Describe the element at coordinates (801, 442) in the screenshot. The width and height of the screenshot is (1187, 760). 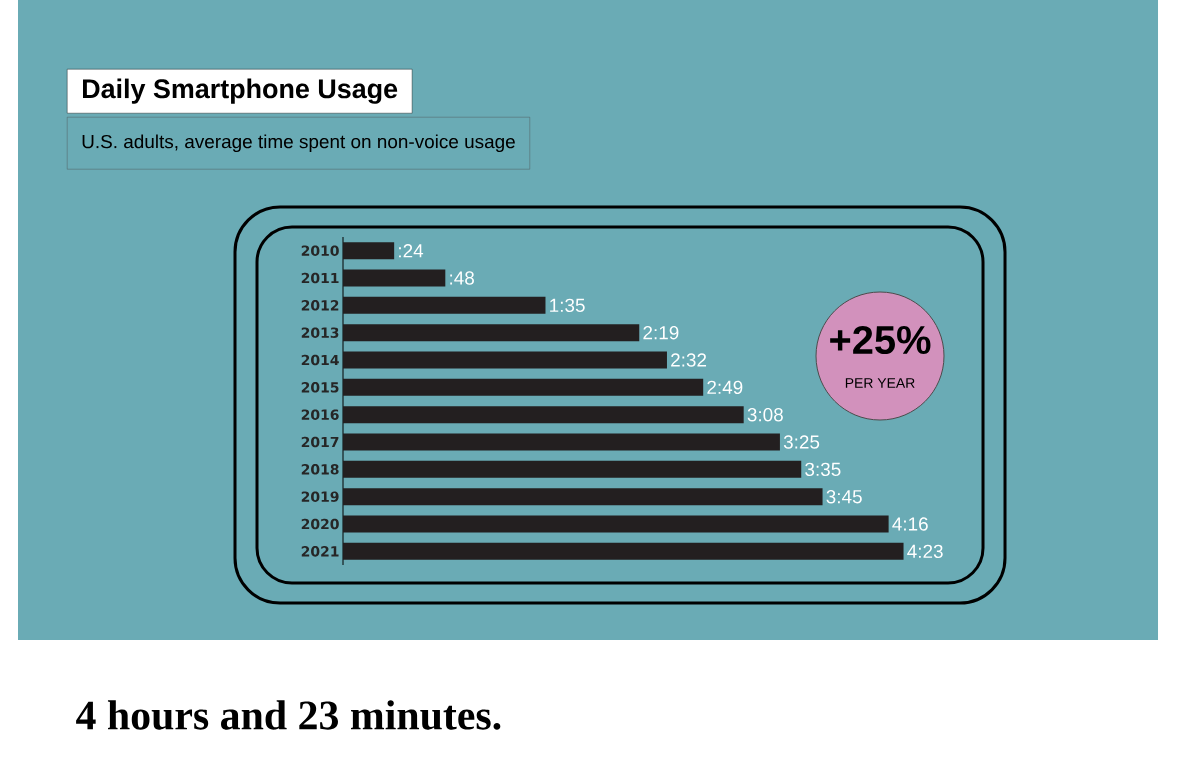
I see `data-label: 3:25` at that location.